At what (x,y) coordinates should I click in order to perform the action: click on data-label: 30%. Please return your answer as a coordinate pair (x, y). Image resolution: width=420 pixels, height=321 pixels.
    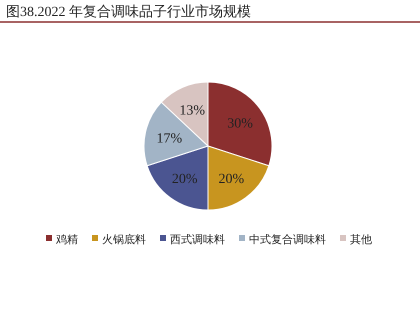
    Looking at the image, I should click on (240, 124).